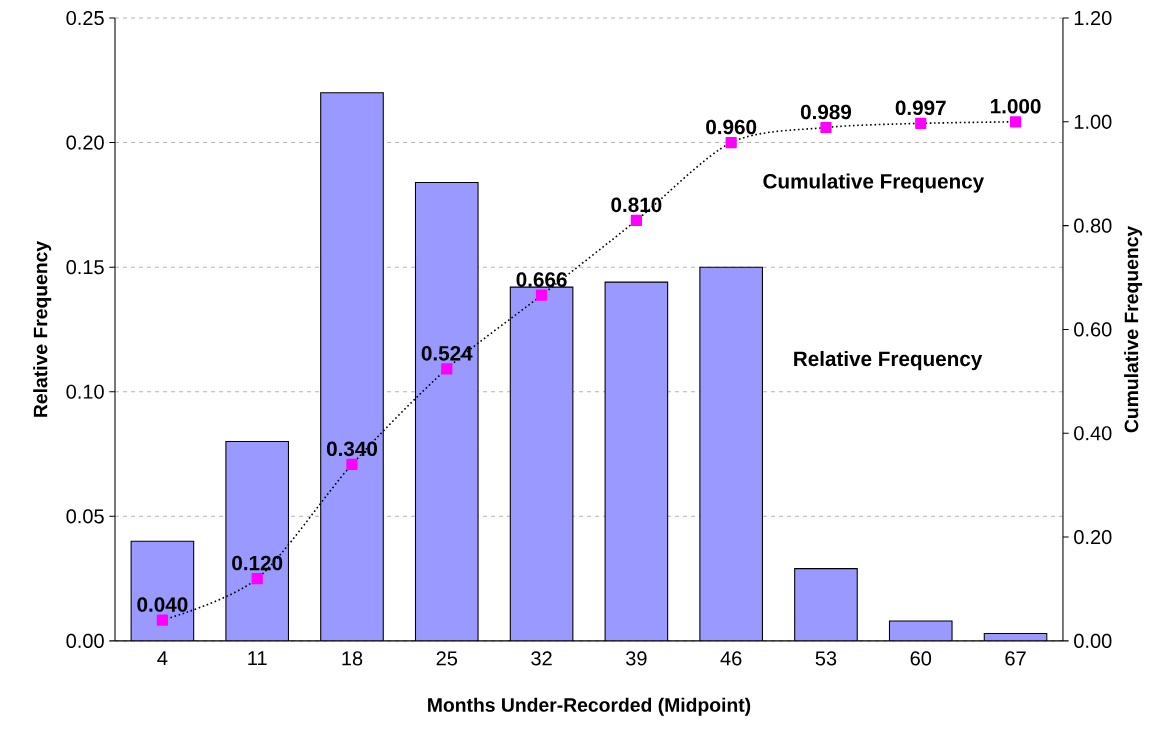 This screenshot has height=743, width=1173. I want to click on y-tick-label: 0.00, so click(85, 641).